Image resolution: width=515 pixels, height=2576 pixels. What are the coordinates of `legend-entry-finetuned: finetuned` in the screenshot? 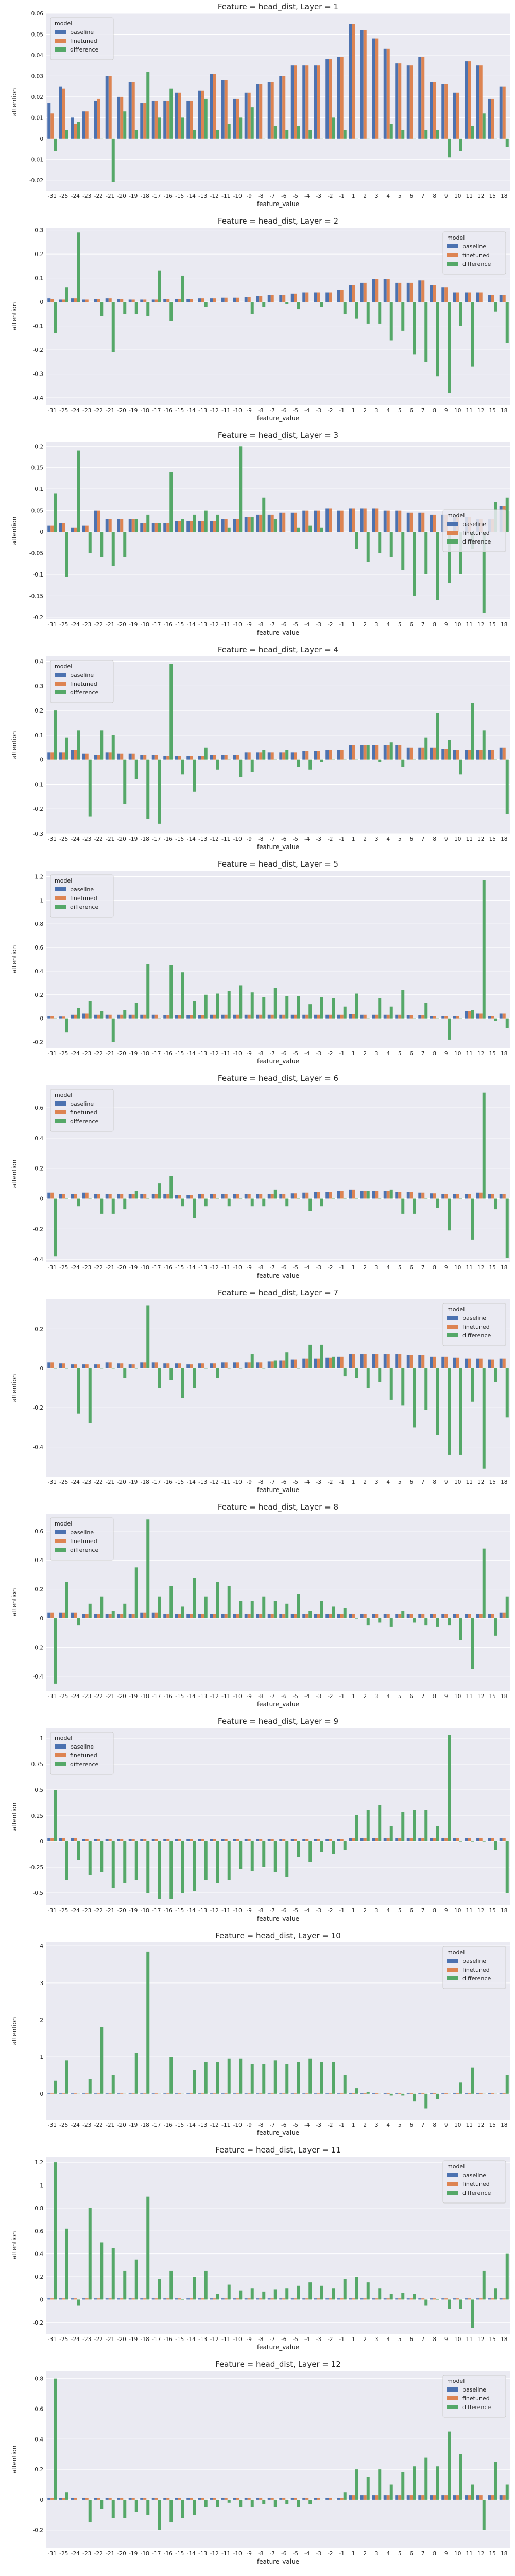 It's located at (83, 1541).